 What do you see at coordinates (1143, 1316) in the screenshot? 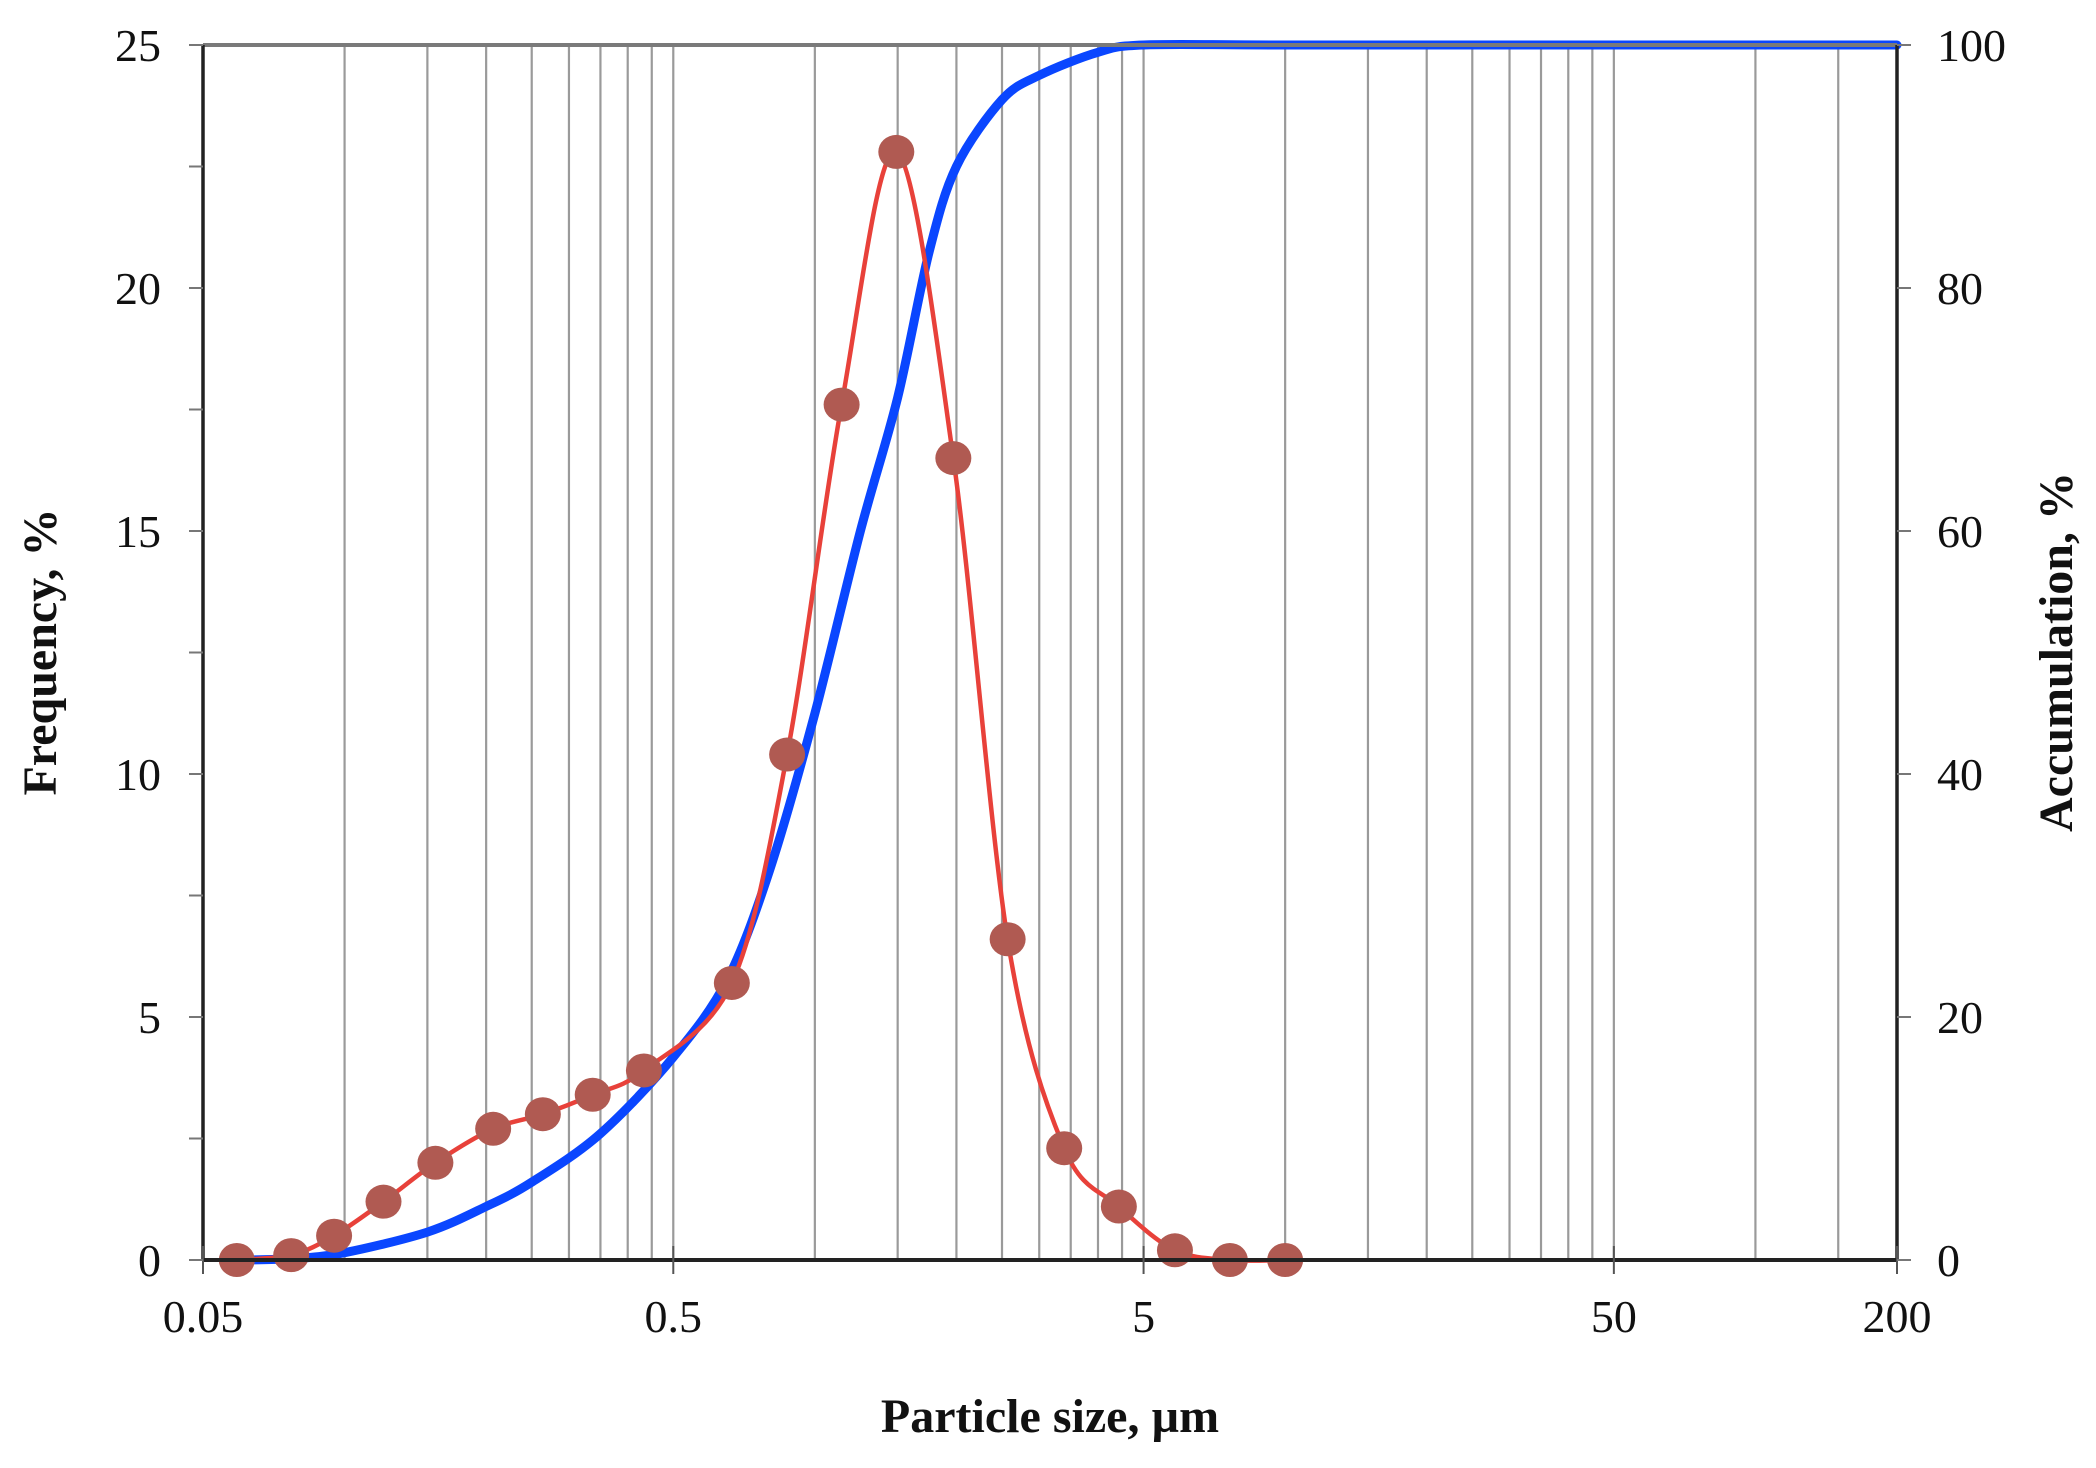
I see `x-tick-label: 5` at bounding box center [1143, 1316].